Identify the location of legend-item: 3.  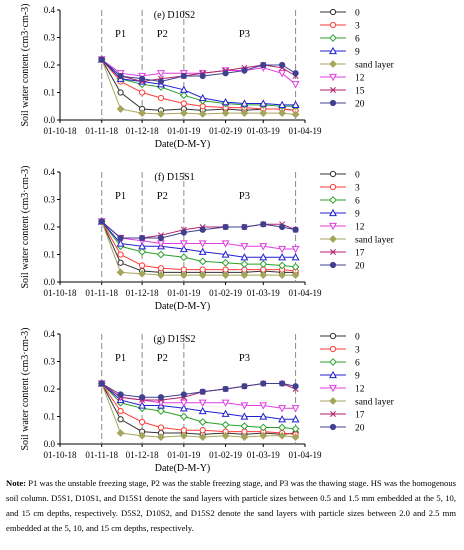
(340, 27).